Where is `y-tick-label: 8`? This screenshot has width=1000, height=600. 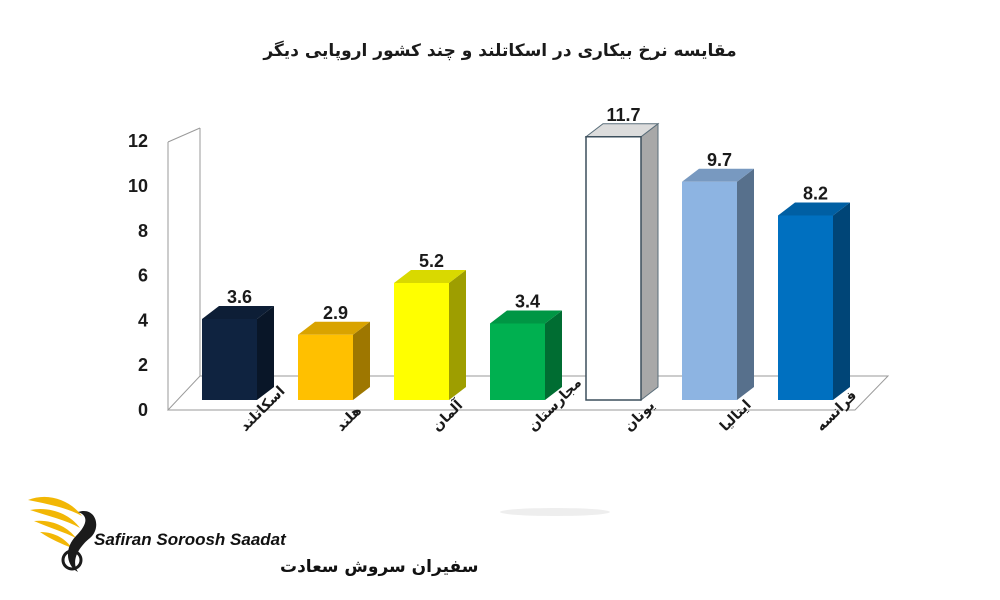
y-tick-label: 8 is located at coordinates (143, 231).